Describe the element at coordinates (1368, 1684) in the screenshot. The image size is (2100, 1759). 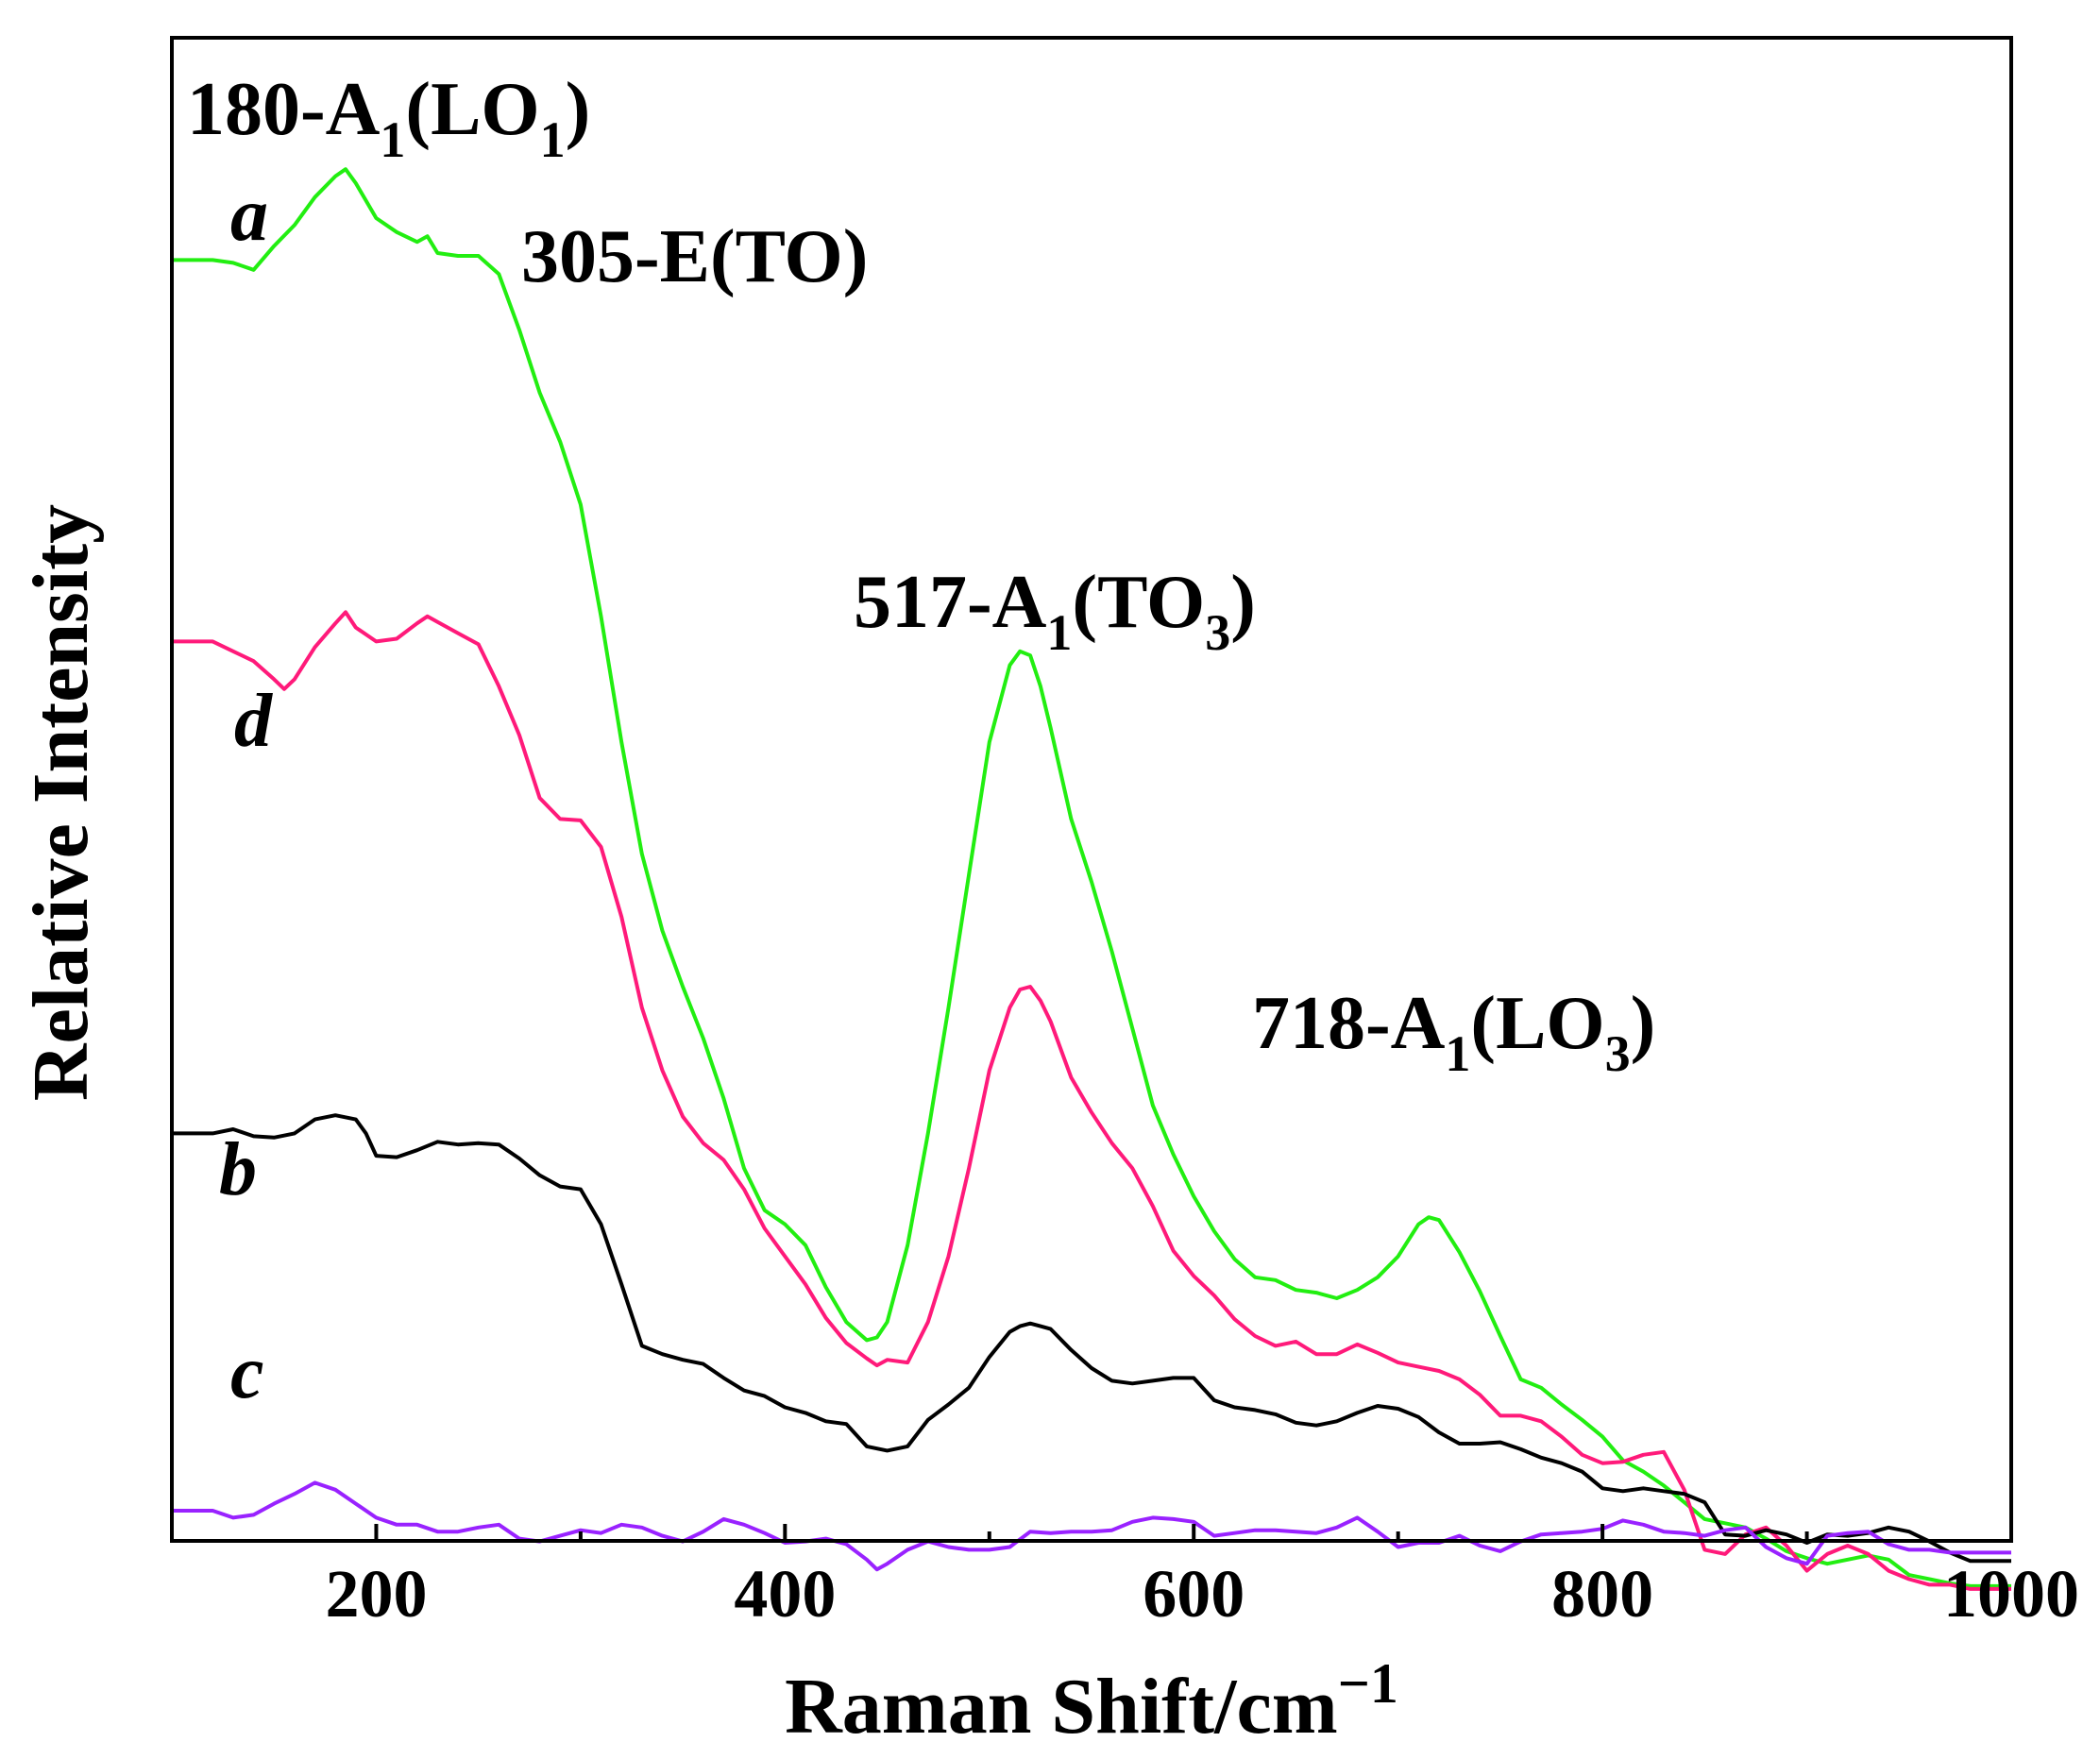
I see `x-axis-title-superscript: −1` at that location.